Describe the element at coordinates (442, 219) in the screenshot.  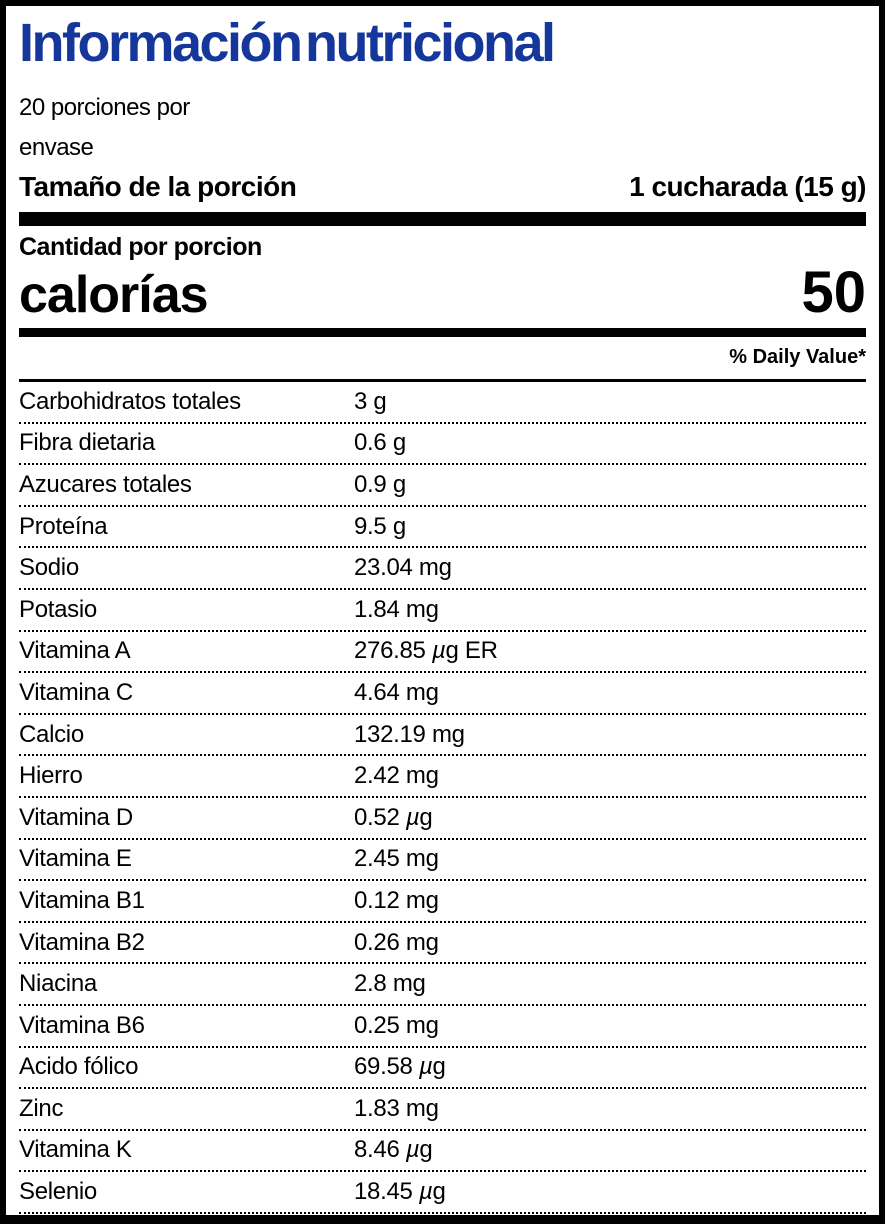
I see `thick-divider` at that location.